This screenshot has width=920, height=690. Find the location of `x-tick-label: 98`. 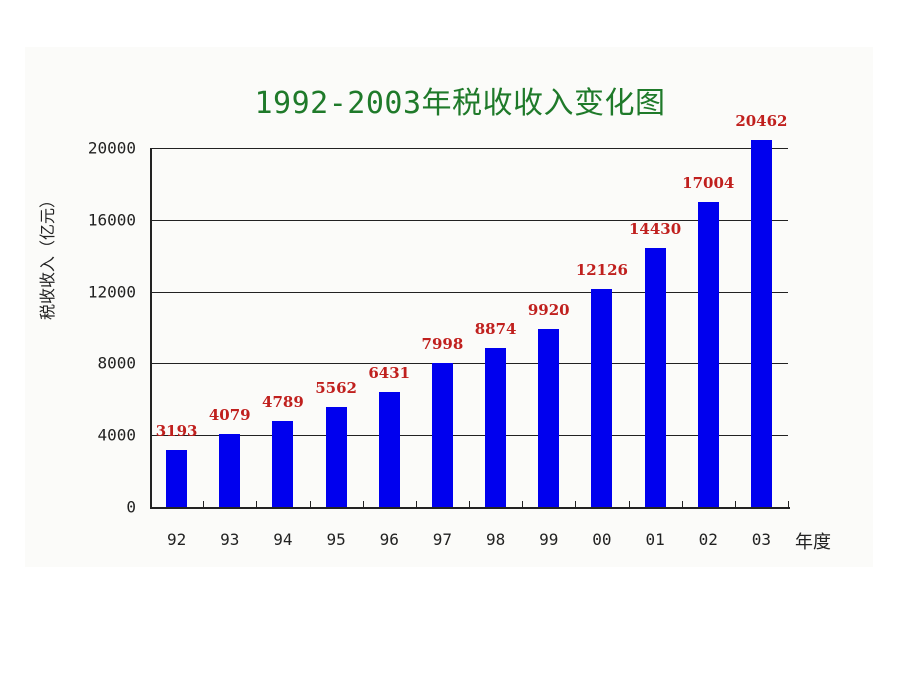

x-tick-label: 98 is located at coordinates (495, 539).